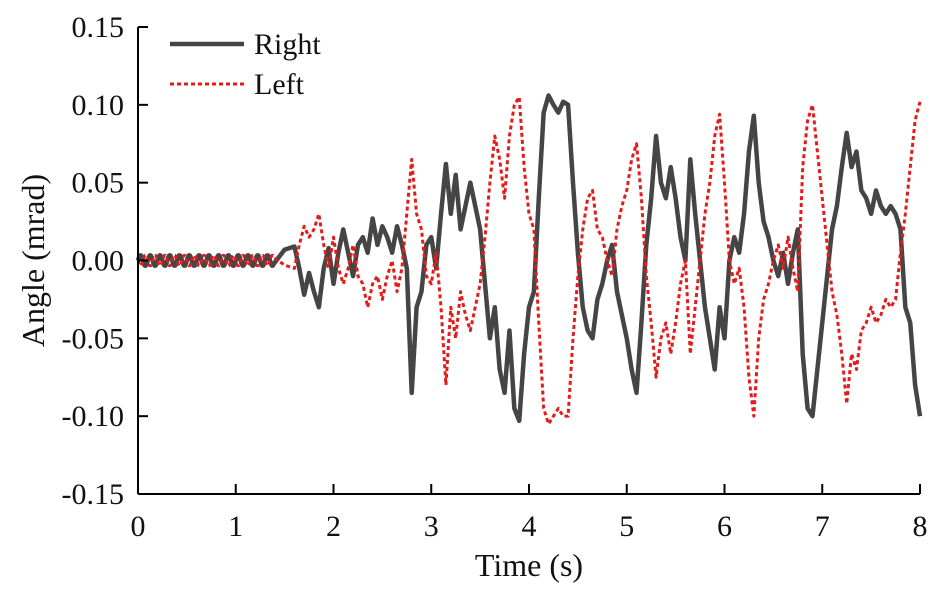 The width and height of the screenshot is (948, 591). Describe the element at coordinates (98, 105) in the screenshot. I see `y-tick-label: 0.10` at that location.